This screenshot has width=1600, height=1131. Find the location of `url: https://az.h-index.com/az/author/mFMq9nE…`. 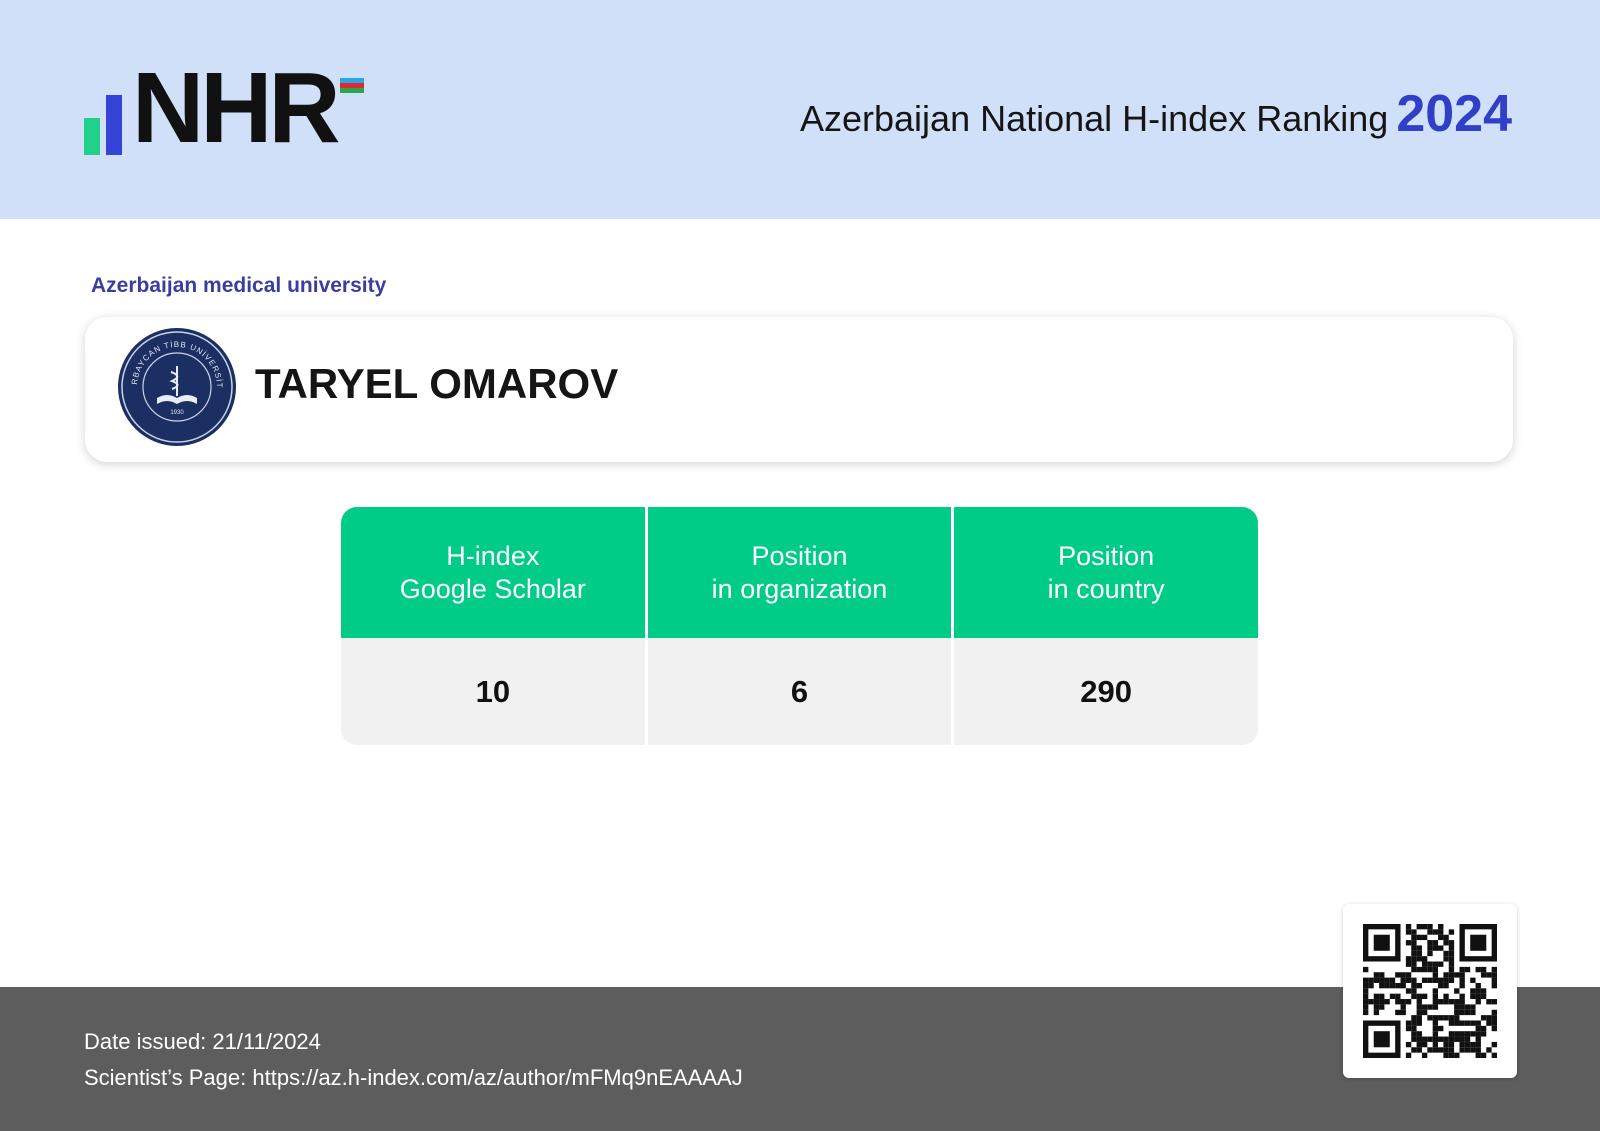

url: https://az.h-index.com/az/author/mFMq9nE… is located at coordinates (497, 1077).